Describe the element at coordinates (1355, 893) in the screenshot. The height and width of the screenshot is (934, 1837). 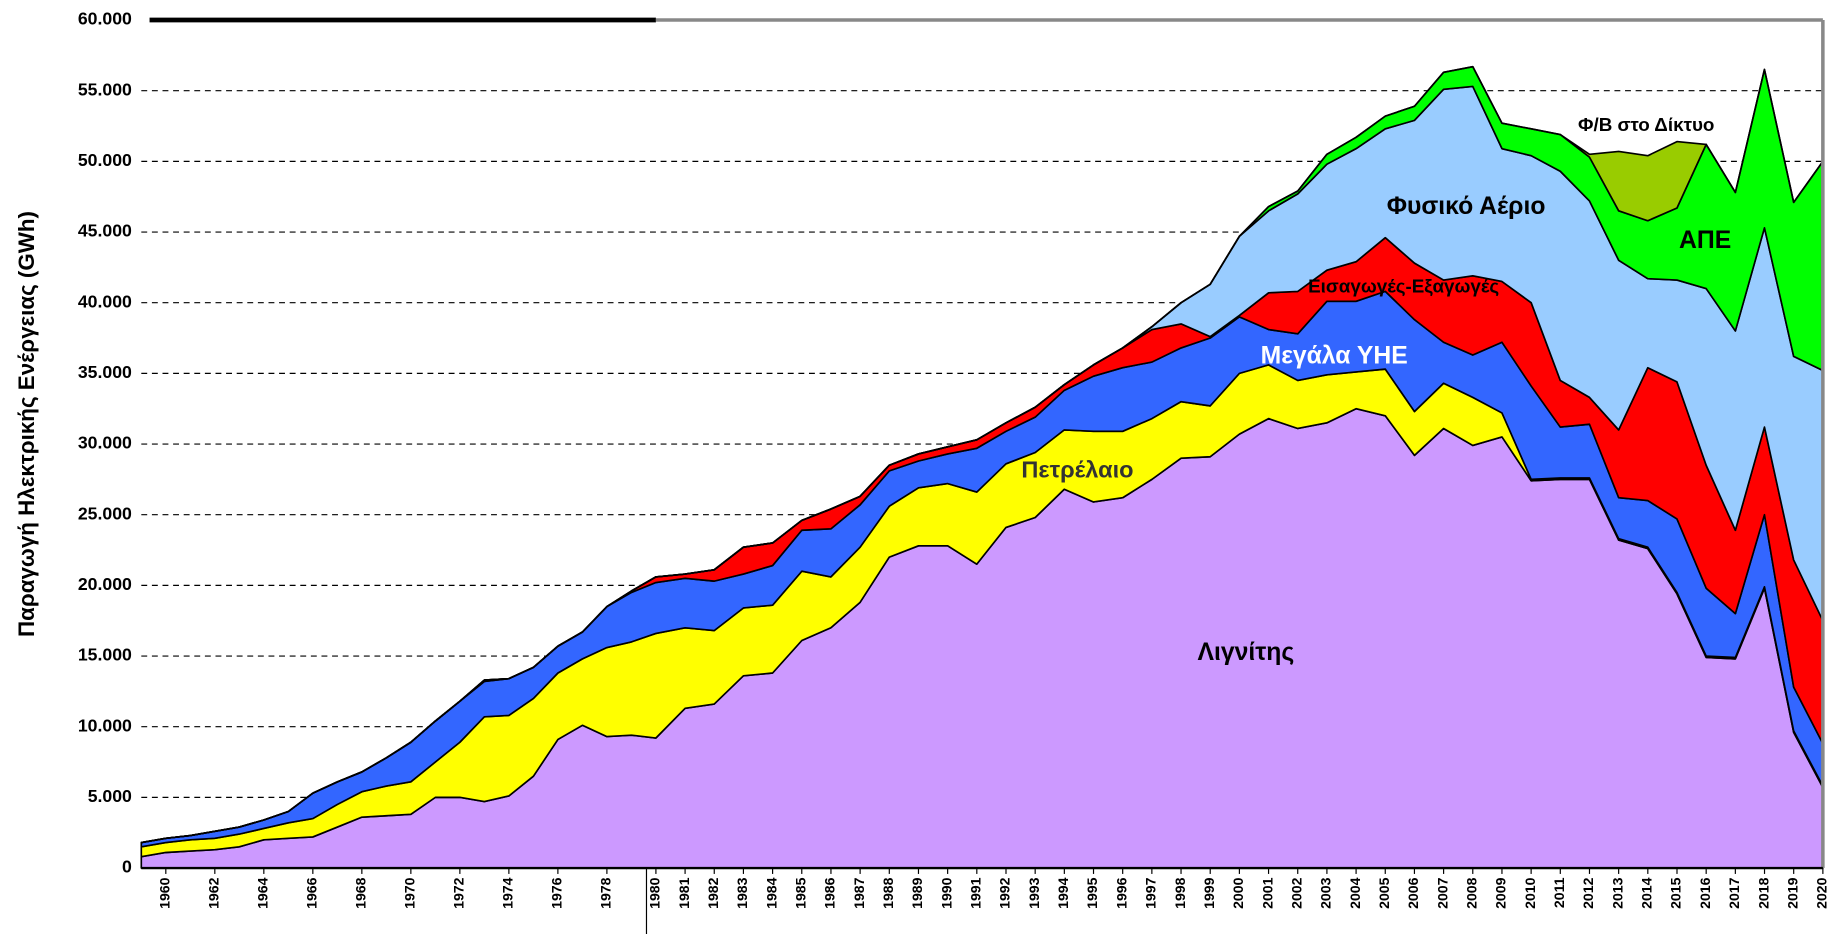
I see `x-tick-label: 2004` at that location.